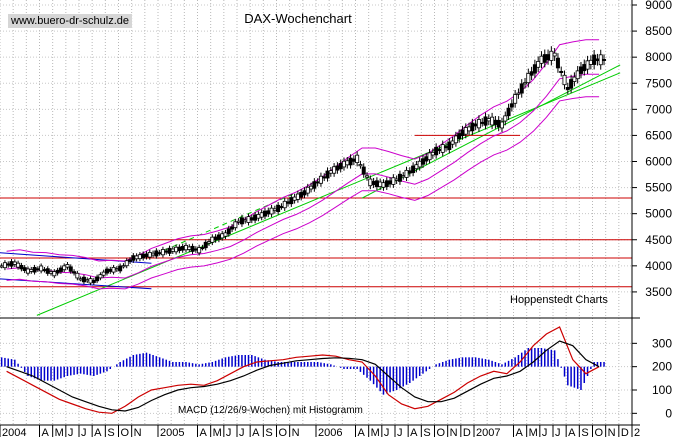  Describe the element at coordinates (14, 433) in the screenshot. I see `time-tick-label: 2004` at that location.